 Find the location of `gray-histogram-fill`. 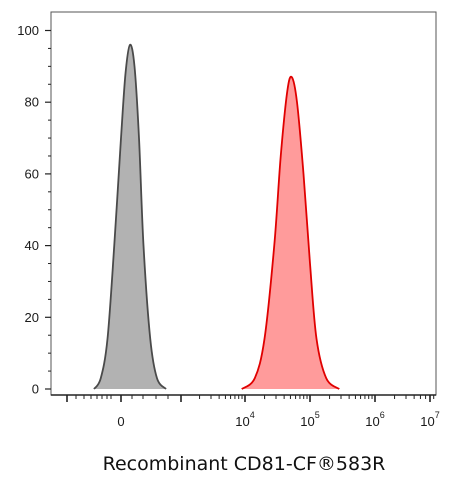

gray-histogram-fill is located at coordinates (130, 216).